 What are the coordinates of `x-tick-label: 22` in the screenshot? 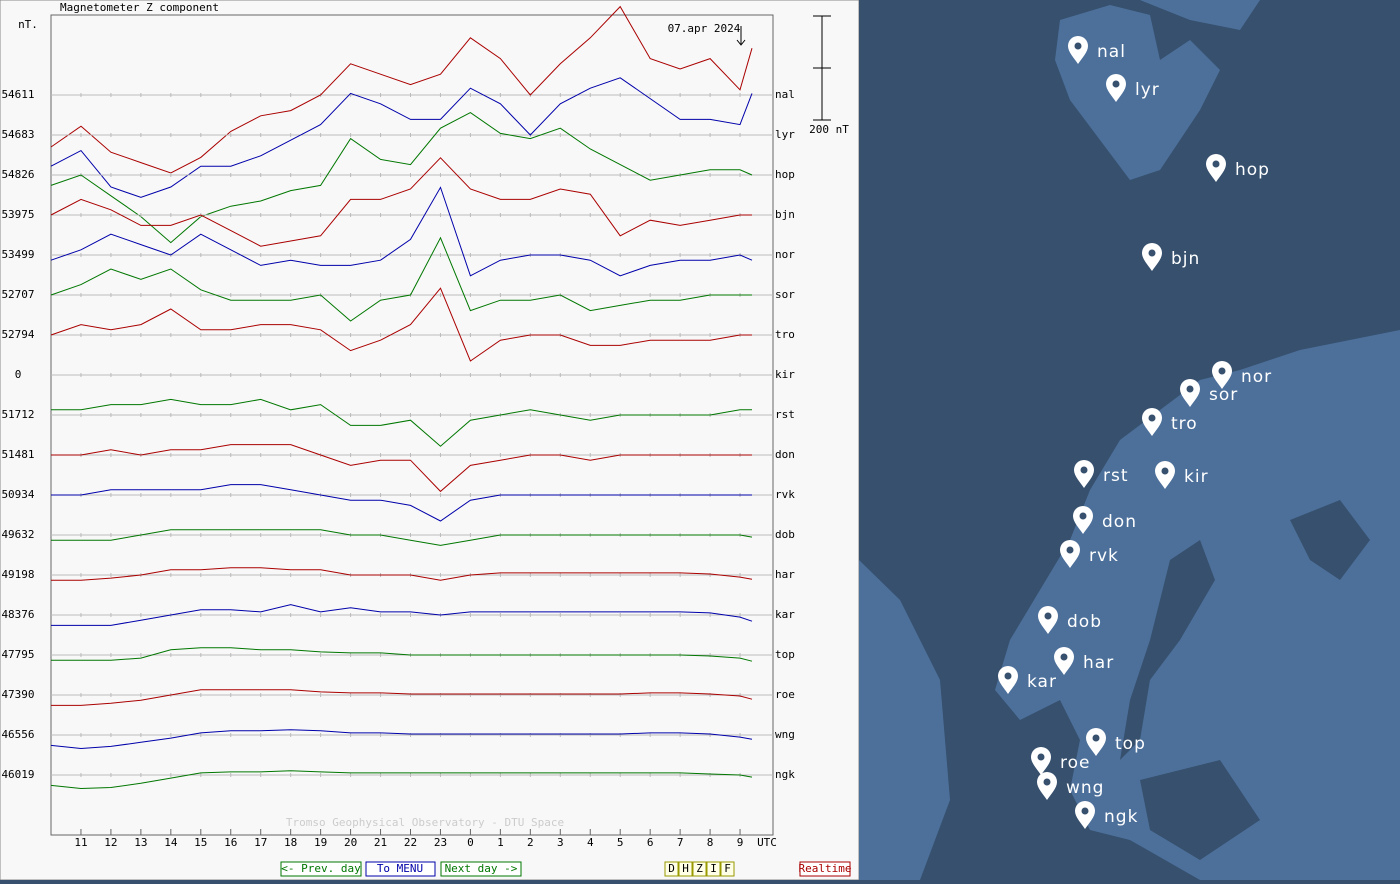 It's located at (410, 842).